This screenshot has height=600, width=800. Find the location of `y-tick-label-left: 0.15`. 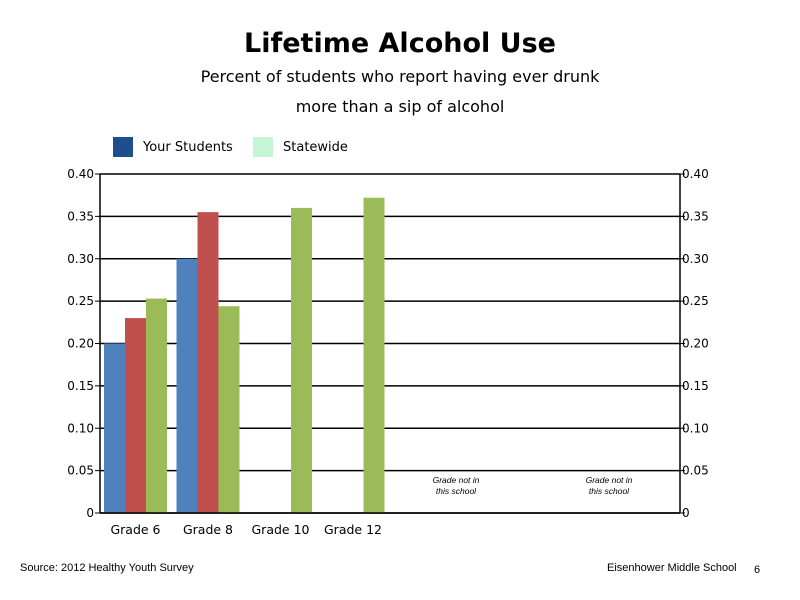

y-tick-label-left: 0.15 is located at coordinates (80, 386).